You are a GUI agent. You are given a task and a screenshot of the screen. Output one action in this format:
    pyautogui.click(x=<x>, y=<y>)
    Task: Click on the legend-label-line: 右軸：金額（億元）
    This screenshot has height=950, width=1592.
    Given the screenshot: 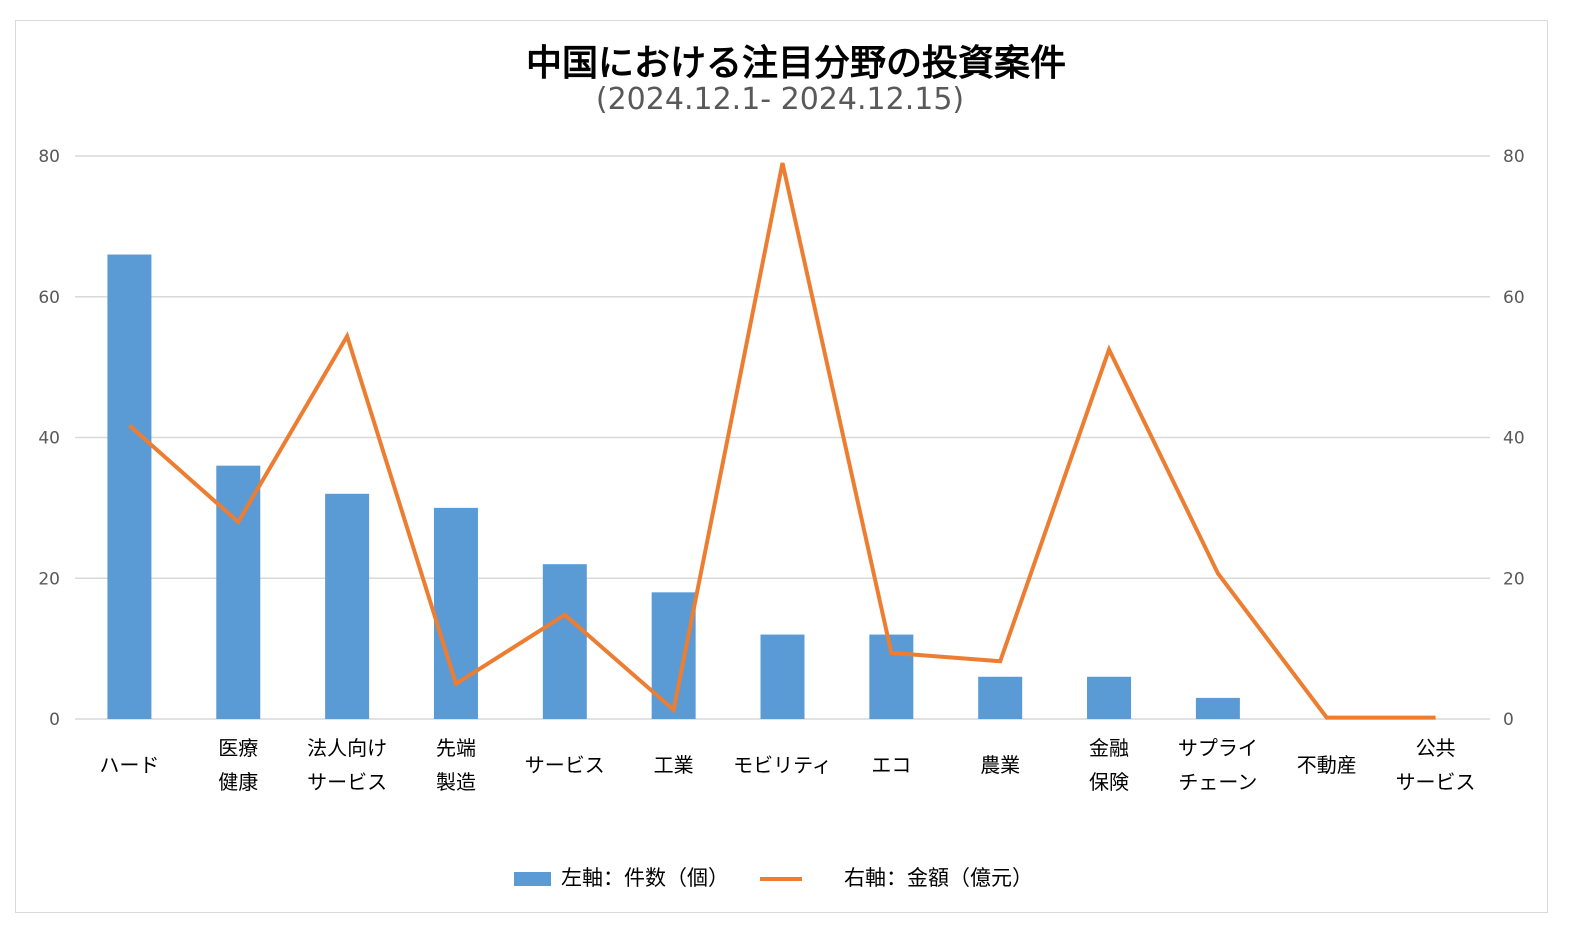 What is the action you would take?
    pyautogui.click(x=938, y=878)
    